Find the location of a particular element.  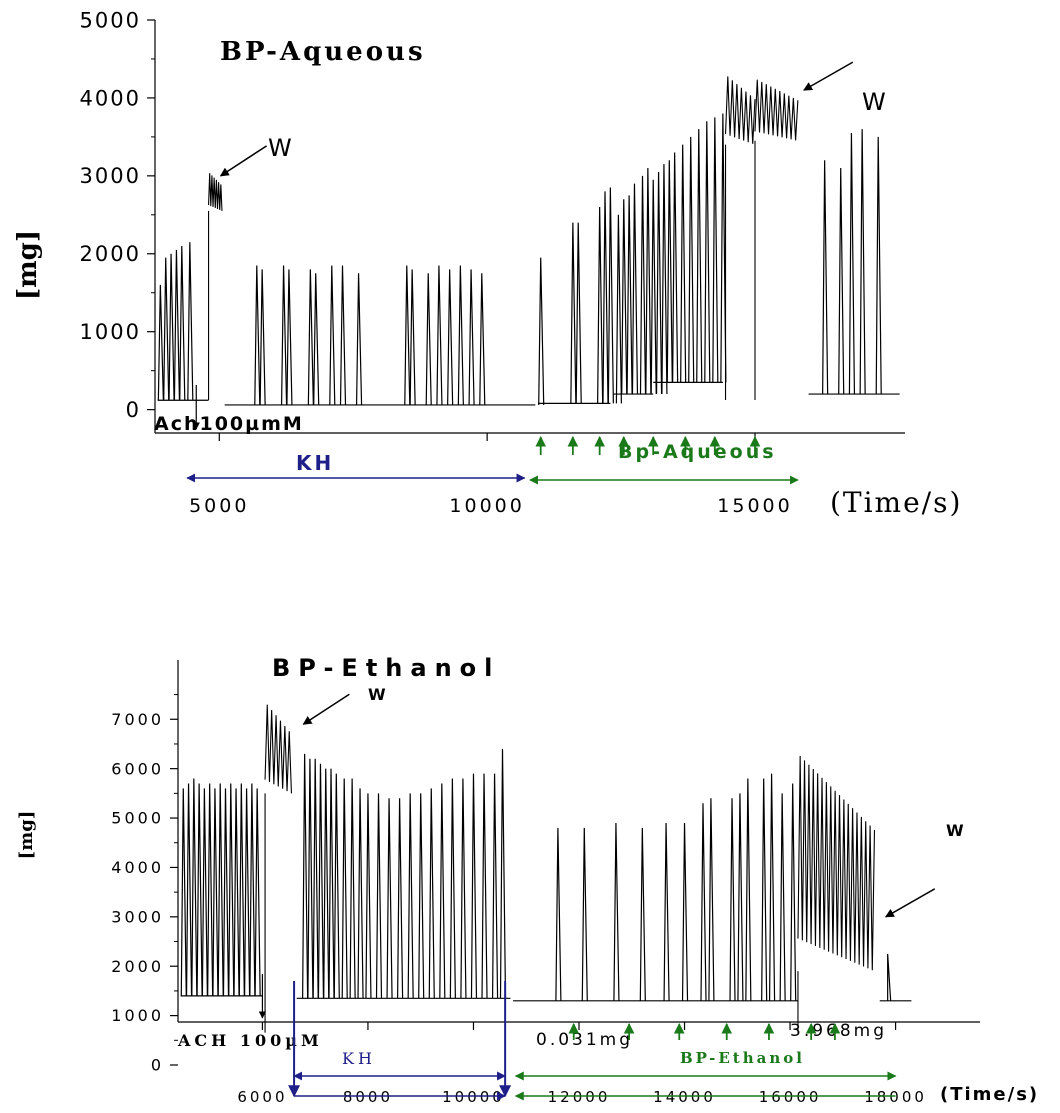

extract-label-aqueous: Bp-Aqueous is located at coordinates (697, 452).